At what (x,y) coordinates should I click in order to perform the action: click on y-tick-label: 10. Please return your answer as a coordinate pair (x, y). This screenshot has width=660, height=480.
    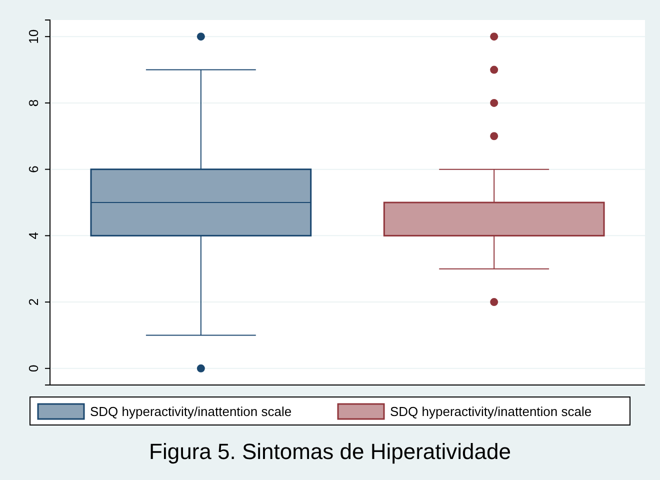
    Looking at the image, I should click on (33, 36).